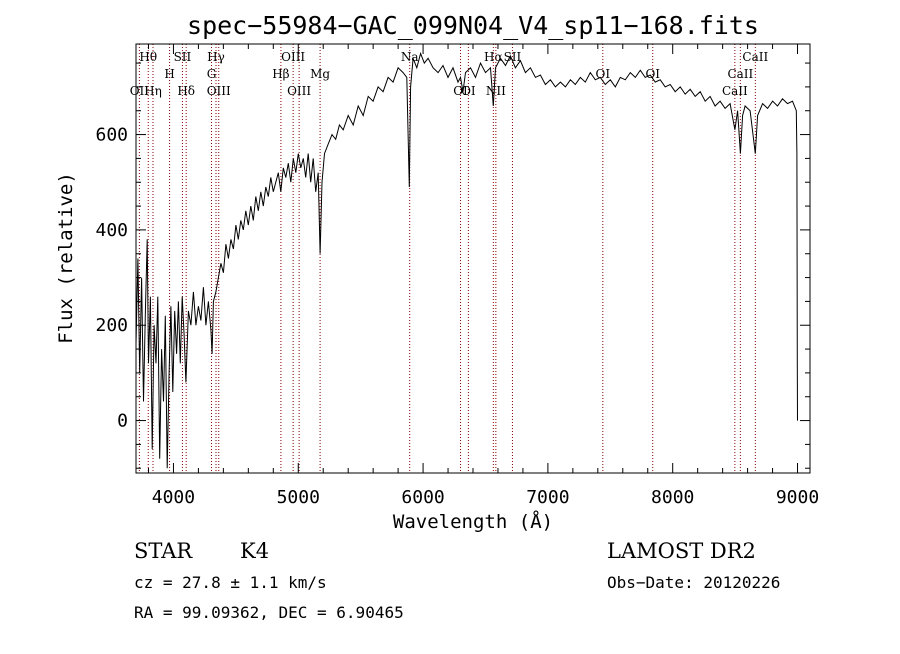 The image size is (900, 654). What do you see at coordinates (66, 258) in the screenshot?
I see `y-axis-label: Flux (relative)` at bounding box center [66, 258].